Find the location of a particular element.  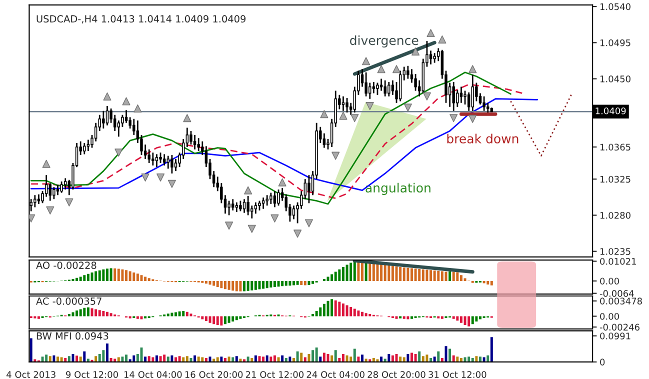

annotation: break down is located at coordinates (482, 139).